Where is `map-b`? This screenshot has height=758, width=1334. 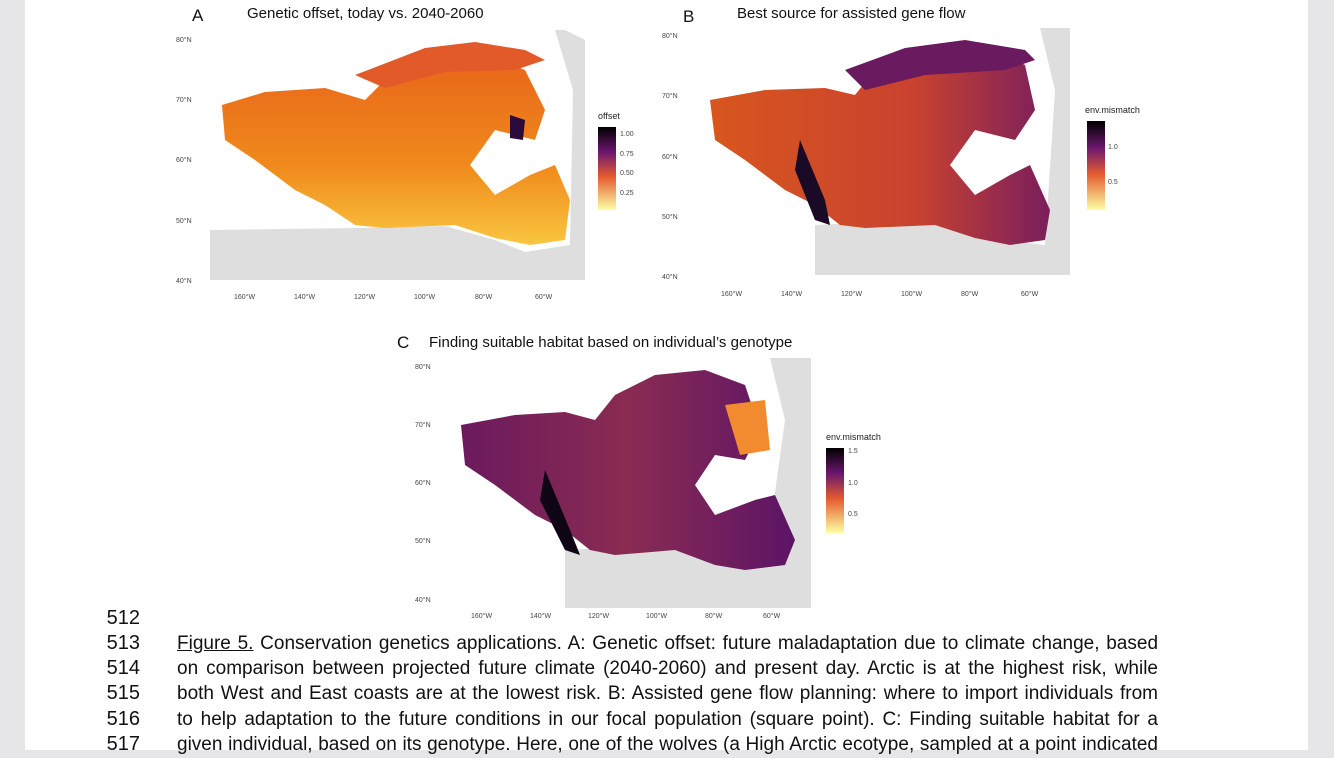
map-b is located at coordinates (880, 158).